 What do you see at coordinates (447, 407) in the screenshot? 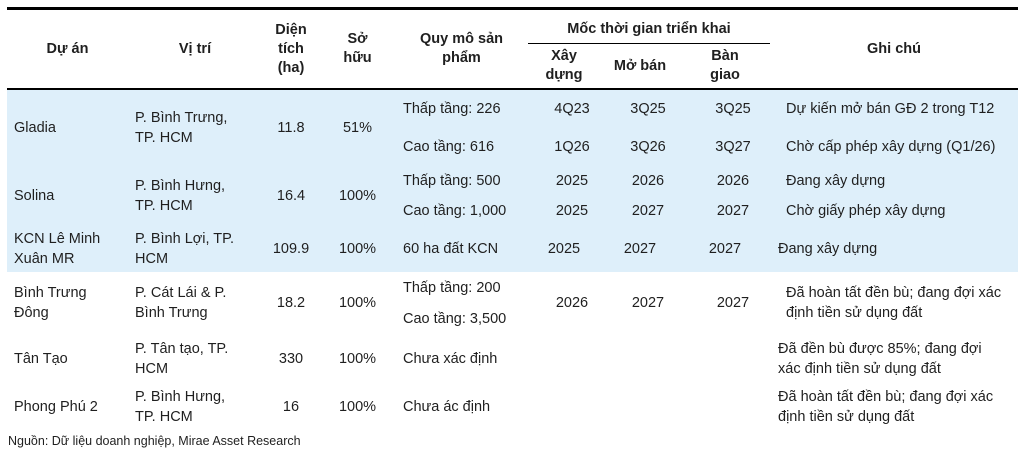
I see `product-scale-cell: Chưa ác định` at bounding box center [447, 407].